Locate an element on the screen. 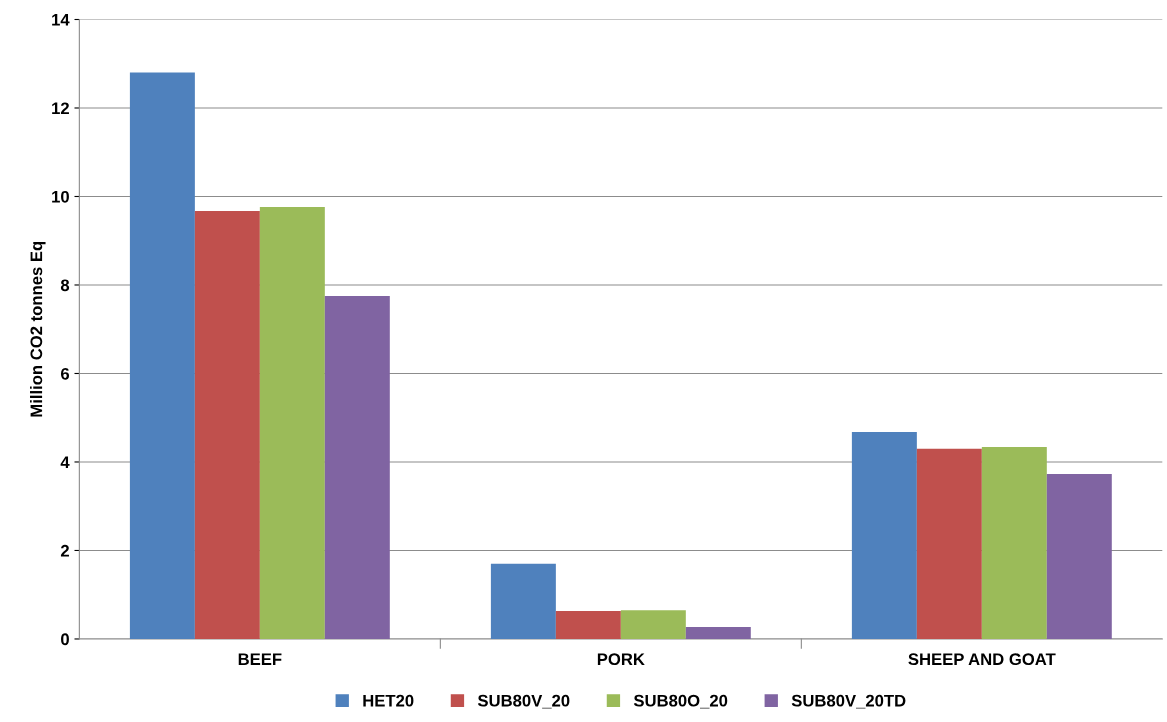 The height and width of the screenshot is (722, 1167). legend-label: SUB80V_20TD is located at coordinates (848, 701).